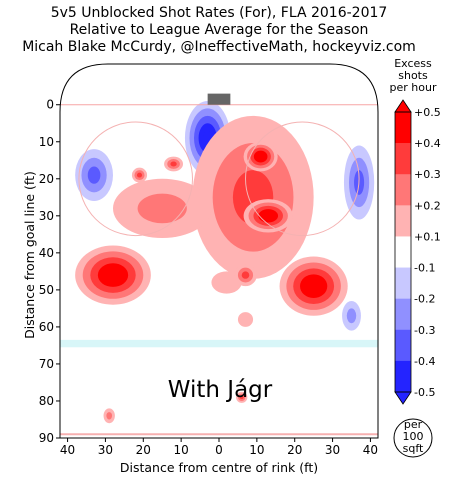  What do you see at coordinates (427, 205) in the screenshot?
I see `colorbar-label: +0.2` at bounding box center [427, 205].